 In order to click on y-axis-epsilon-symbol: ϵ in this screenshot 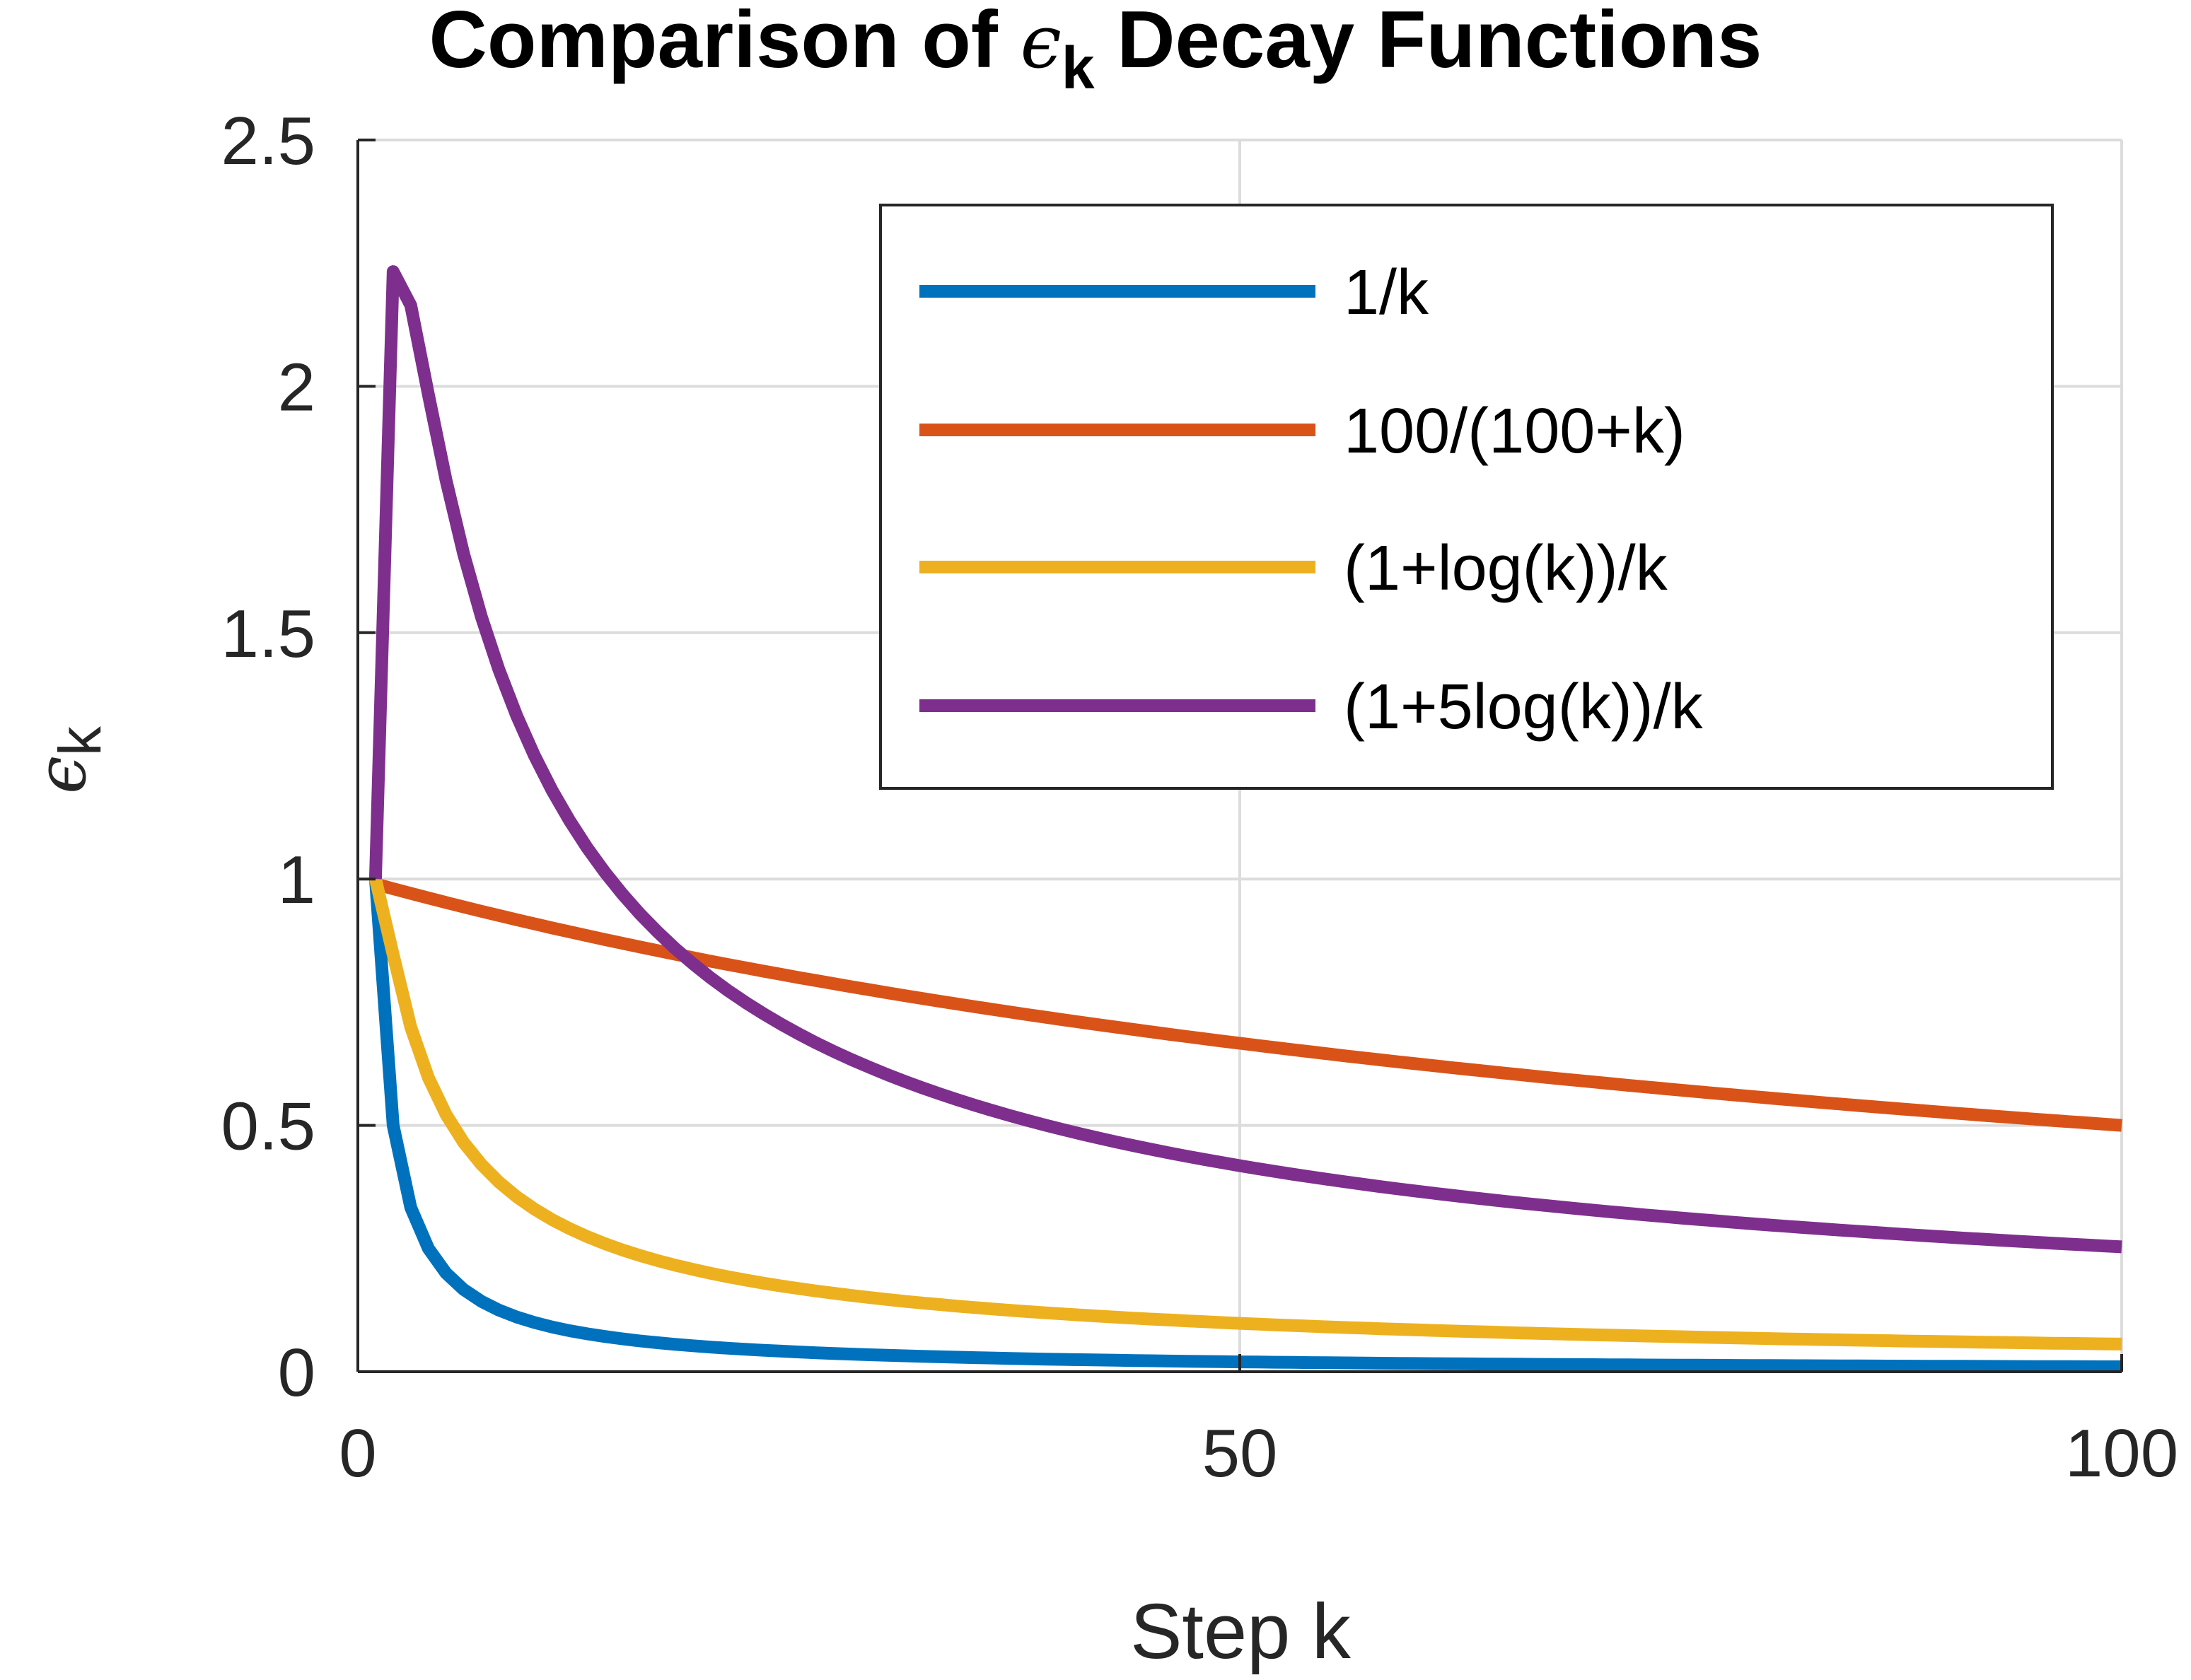, I will do `click(61, 775)`.